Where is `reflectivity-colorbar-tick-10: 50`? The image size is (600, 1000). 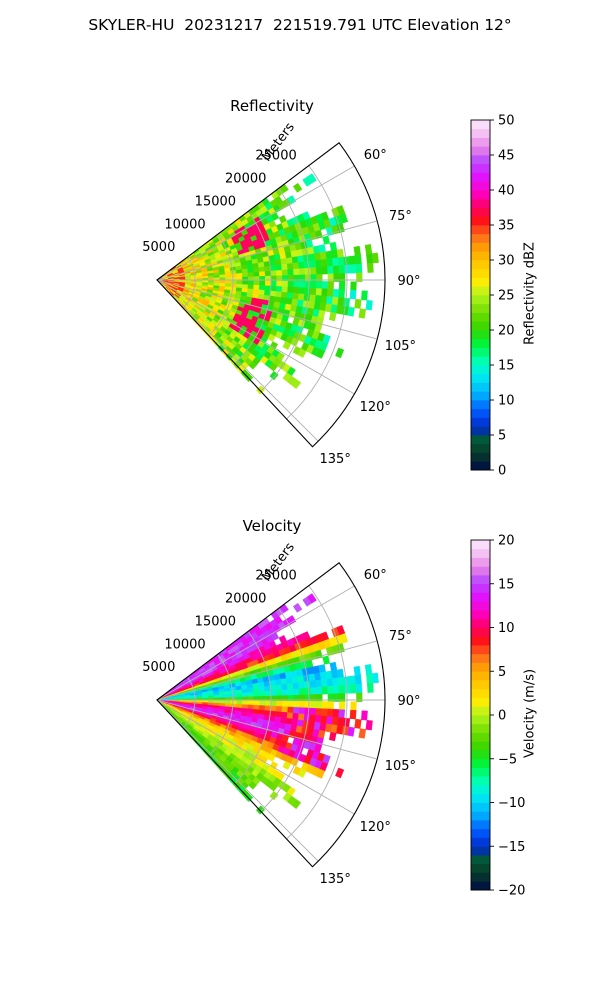
reflectivity-colorbar-tick-10: 50 is located at coordinates (506, 121).